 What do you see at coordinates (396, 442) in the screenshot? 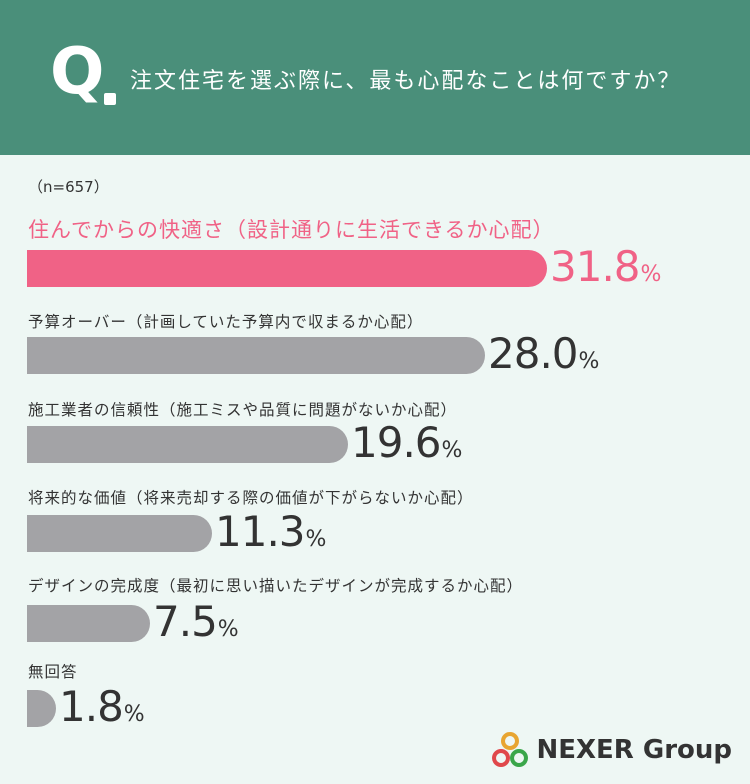
I see `value-number: 19.6` at bounding box center [396, 442].